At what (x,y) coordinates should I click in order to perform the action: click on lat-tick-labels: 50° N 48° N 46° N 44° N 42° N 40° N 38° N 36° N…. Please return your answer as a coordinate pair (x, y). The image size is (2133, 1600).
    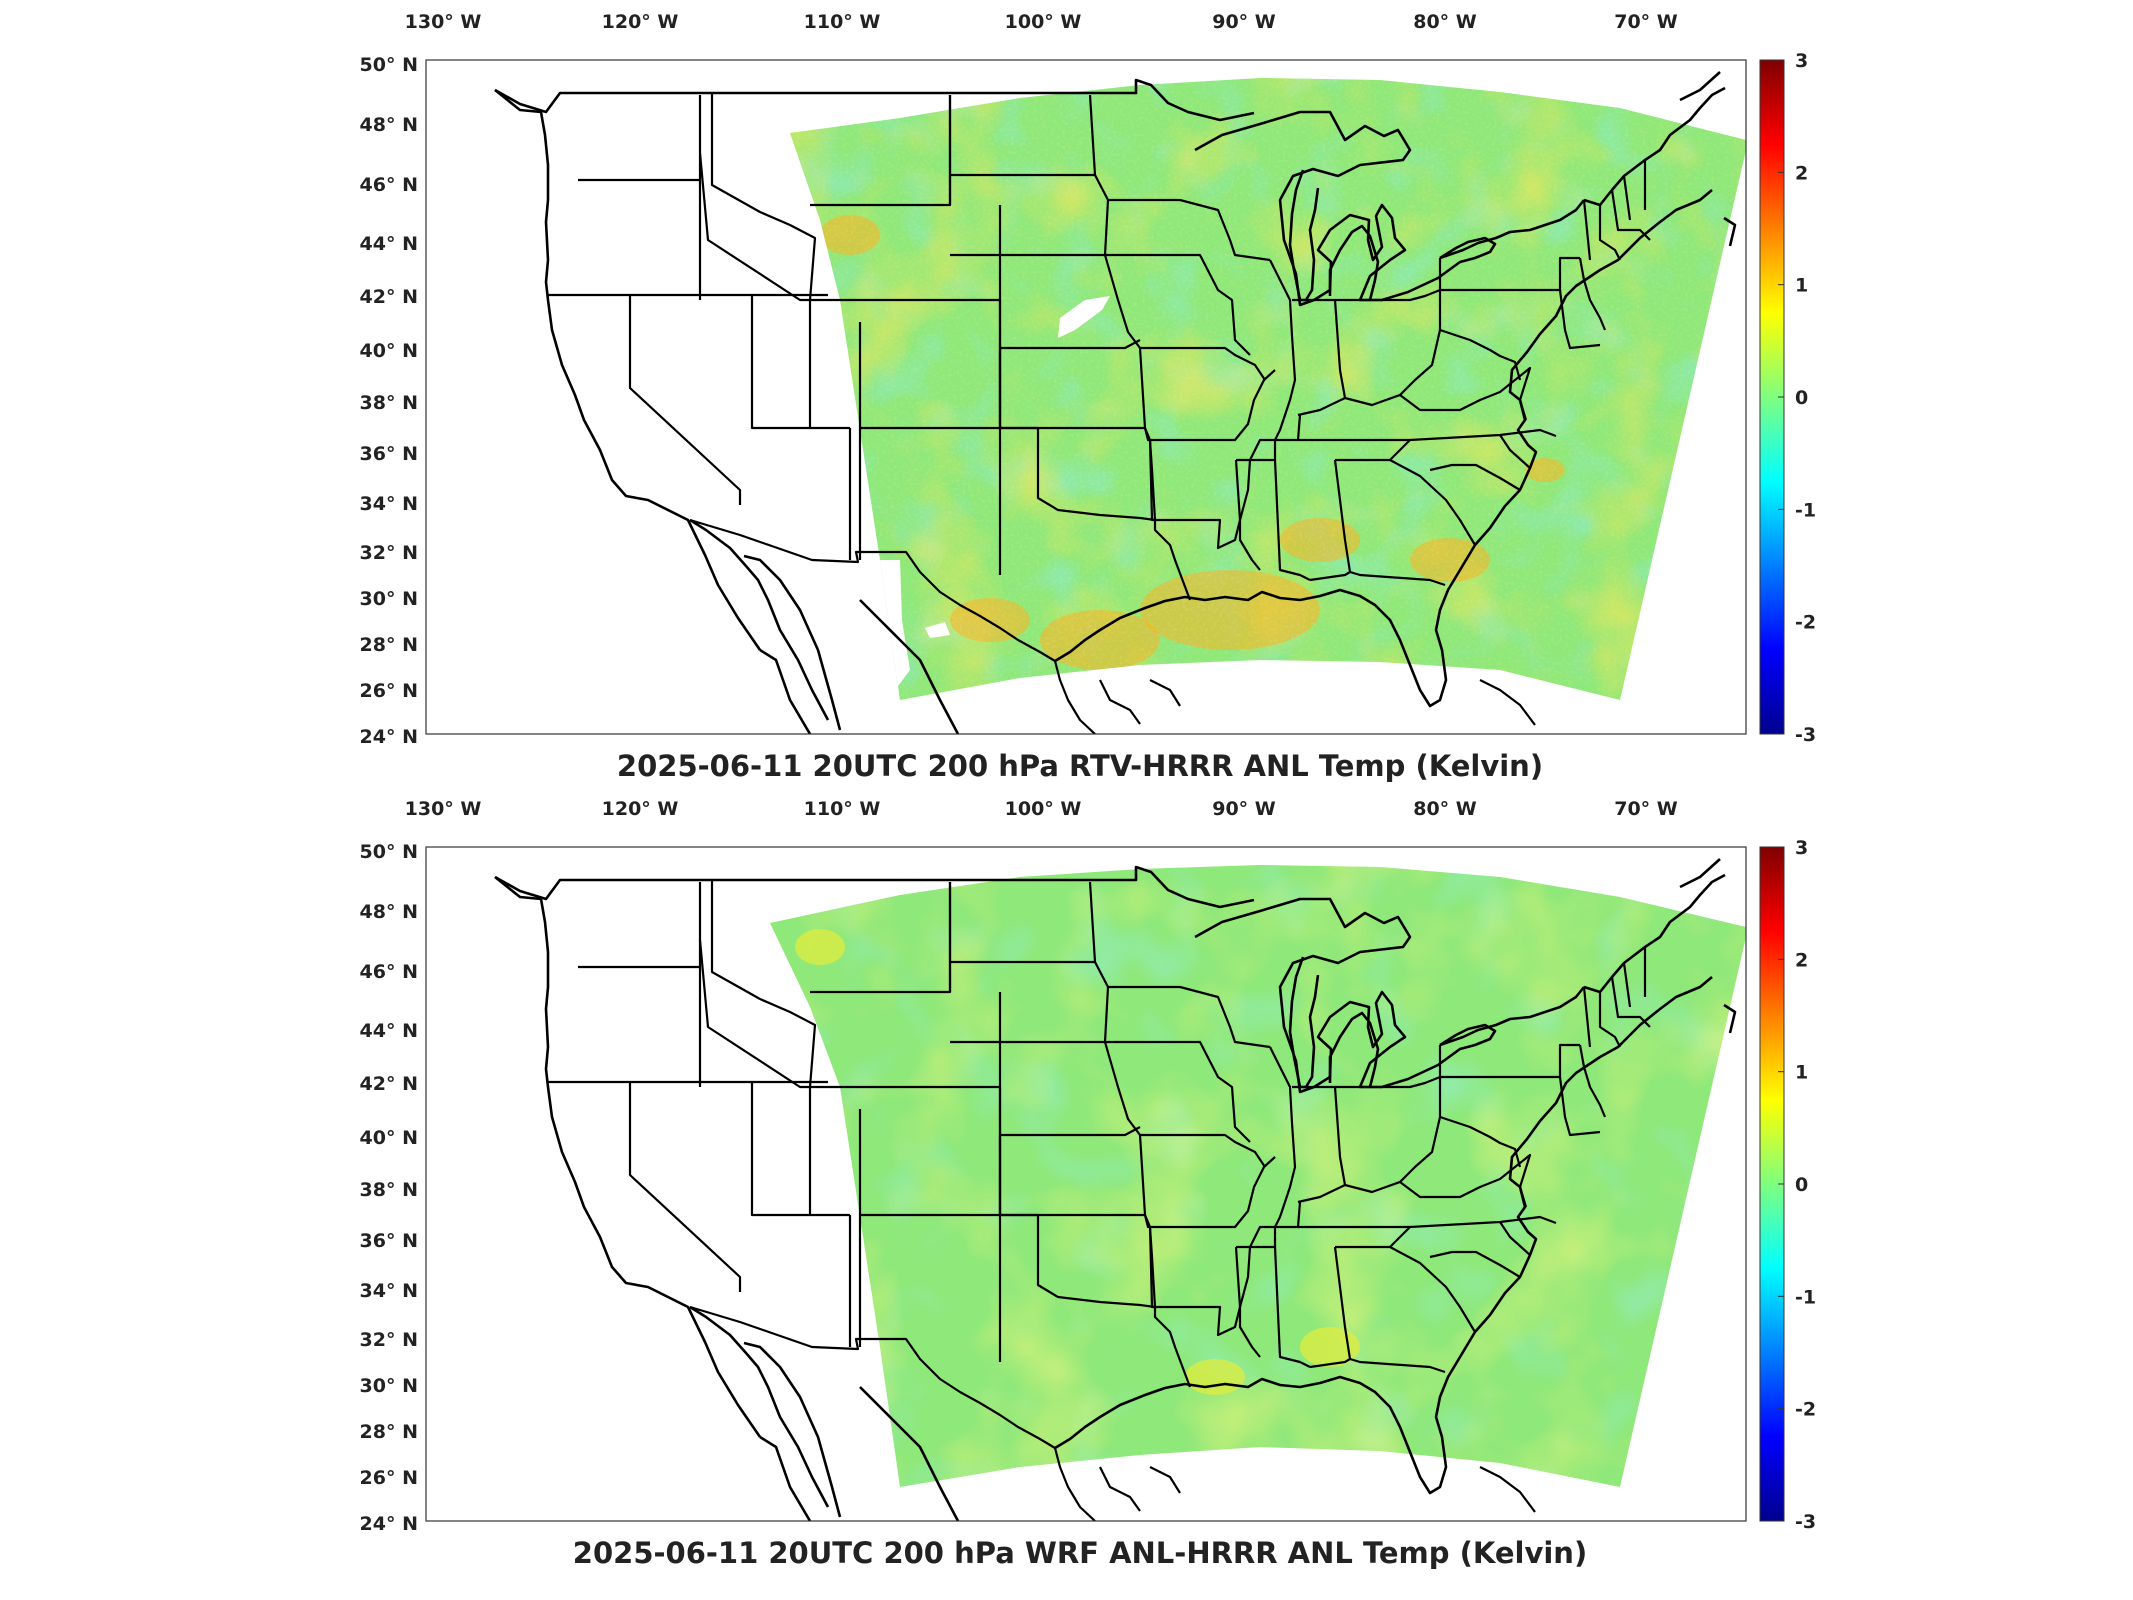
    Looking at the image, I should click on (389, 1188).